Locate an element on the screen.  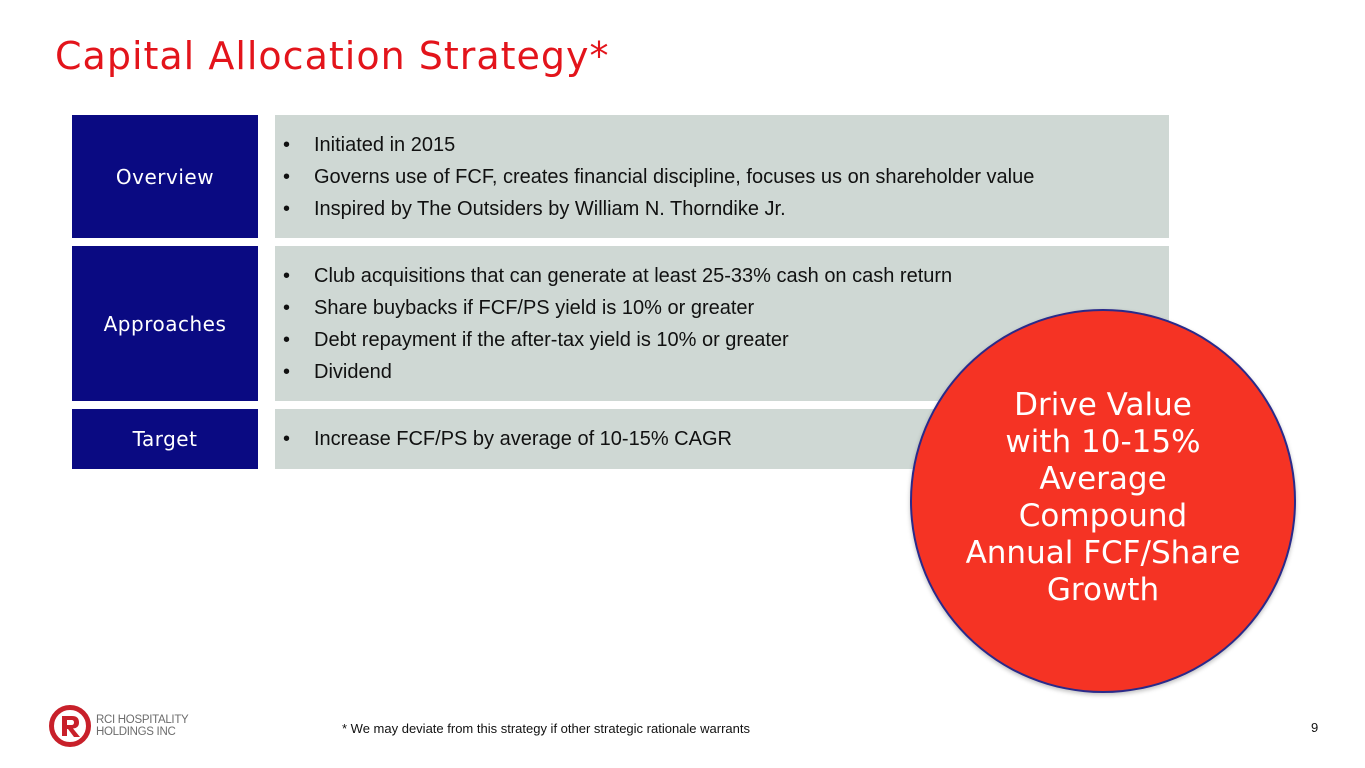
logo-text: RCI HOSPITALITY HOLDINGS INC is located at coordinates (142, 726).